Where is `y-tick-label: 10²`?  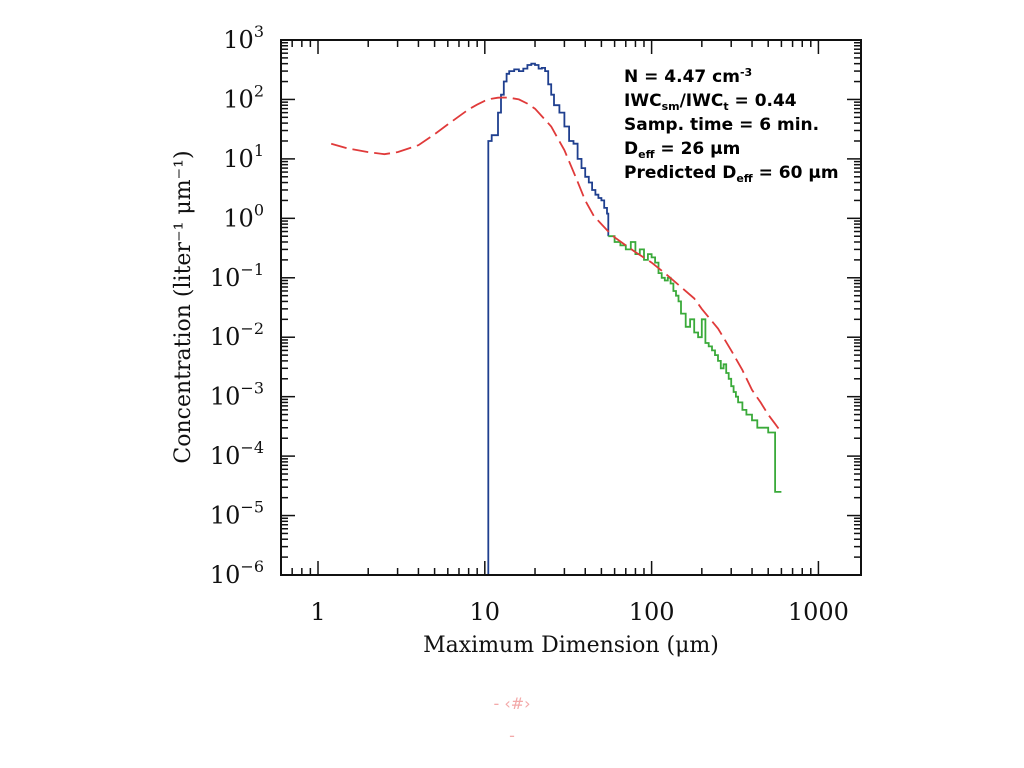 y-tick-label: 10² is located at coordinates (243, 97).